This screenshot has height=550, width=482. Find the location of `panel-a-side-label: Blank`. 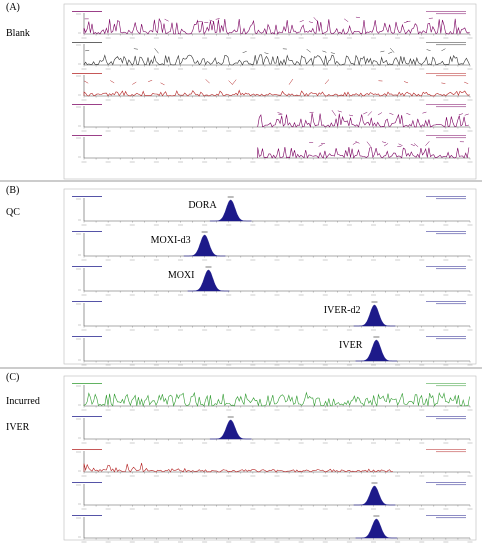

panel-a-side-label: Blank is located at coordinates (18, 33).